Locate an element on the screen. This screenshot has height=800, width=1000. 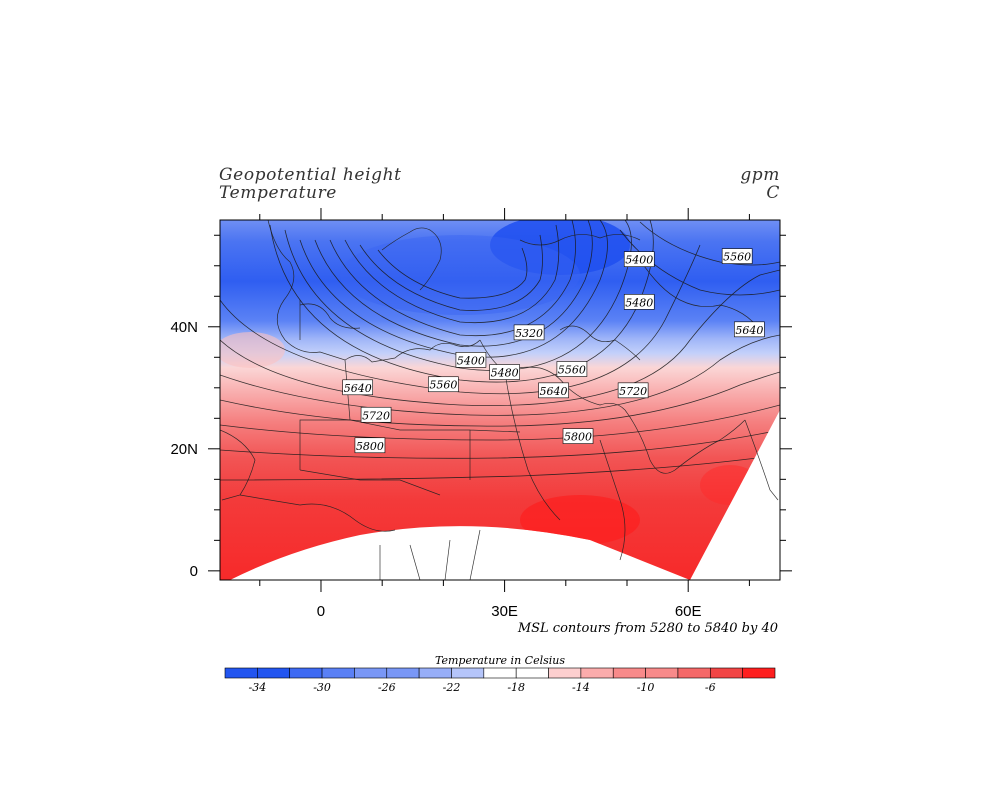
colorbar-tick-label: -22 is located at coordinates (452, 687).